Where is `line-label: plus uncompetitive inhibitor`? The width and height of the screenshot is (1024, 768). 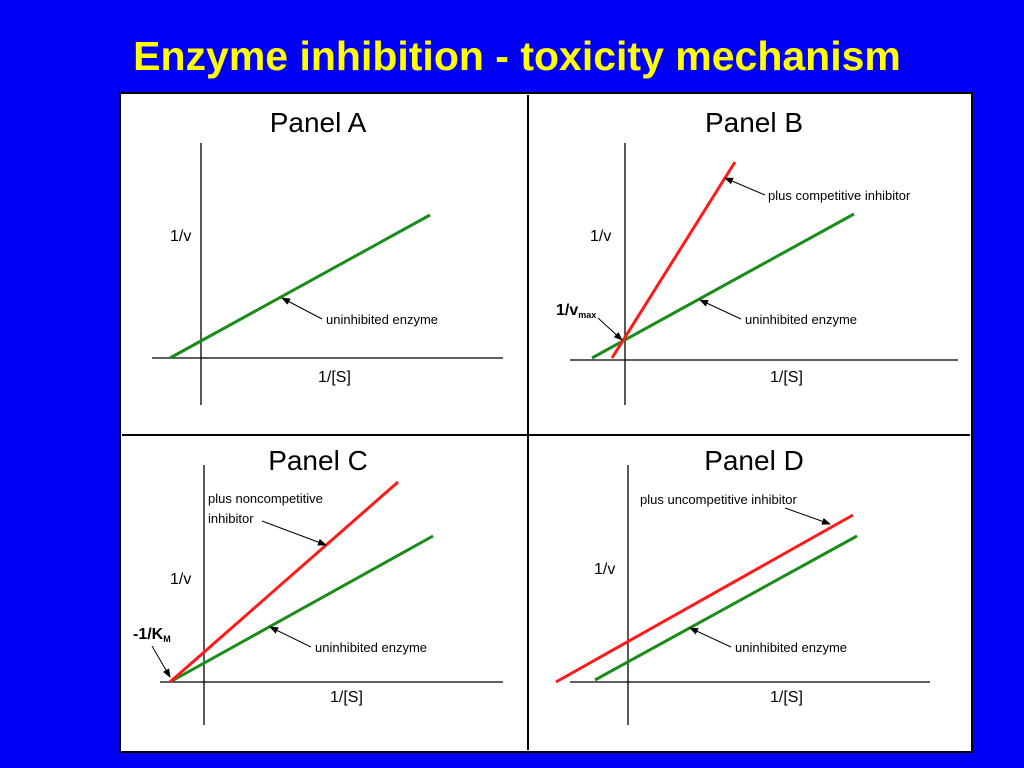
line-label: plus uncompetitive inhibitor is located at coordinates (718, 499).